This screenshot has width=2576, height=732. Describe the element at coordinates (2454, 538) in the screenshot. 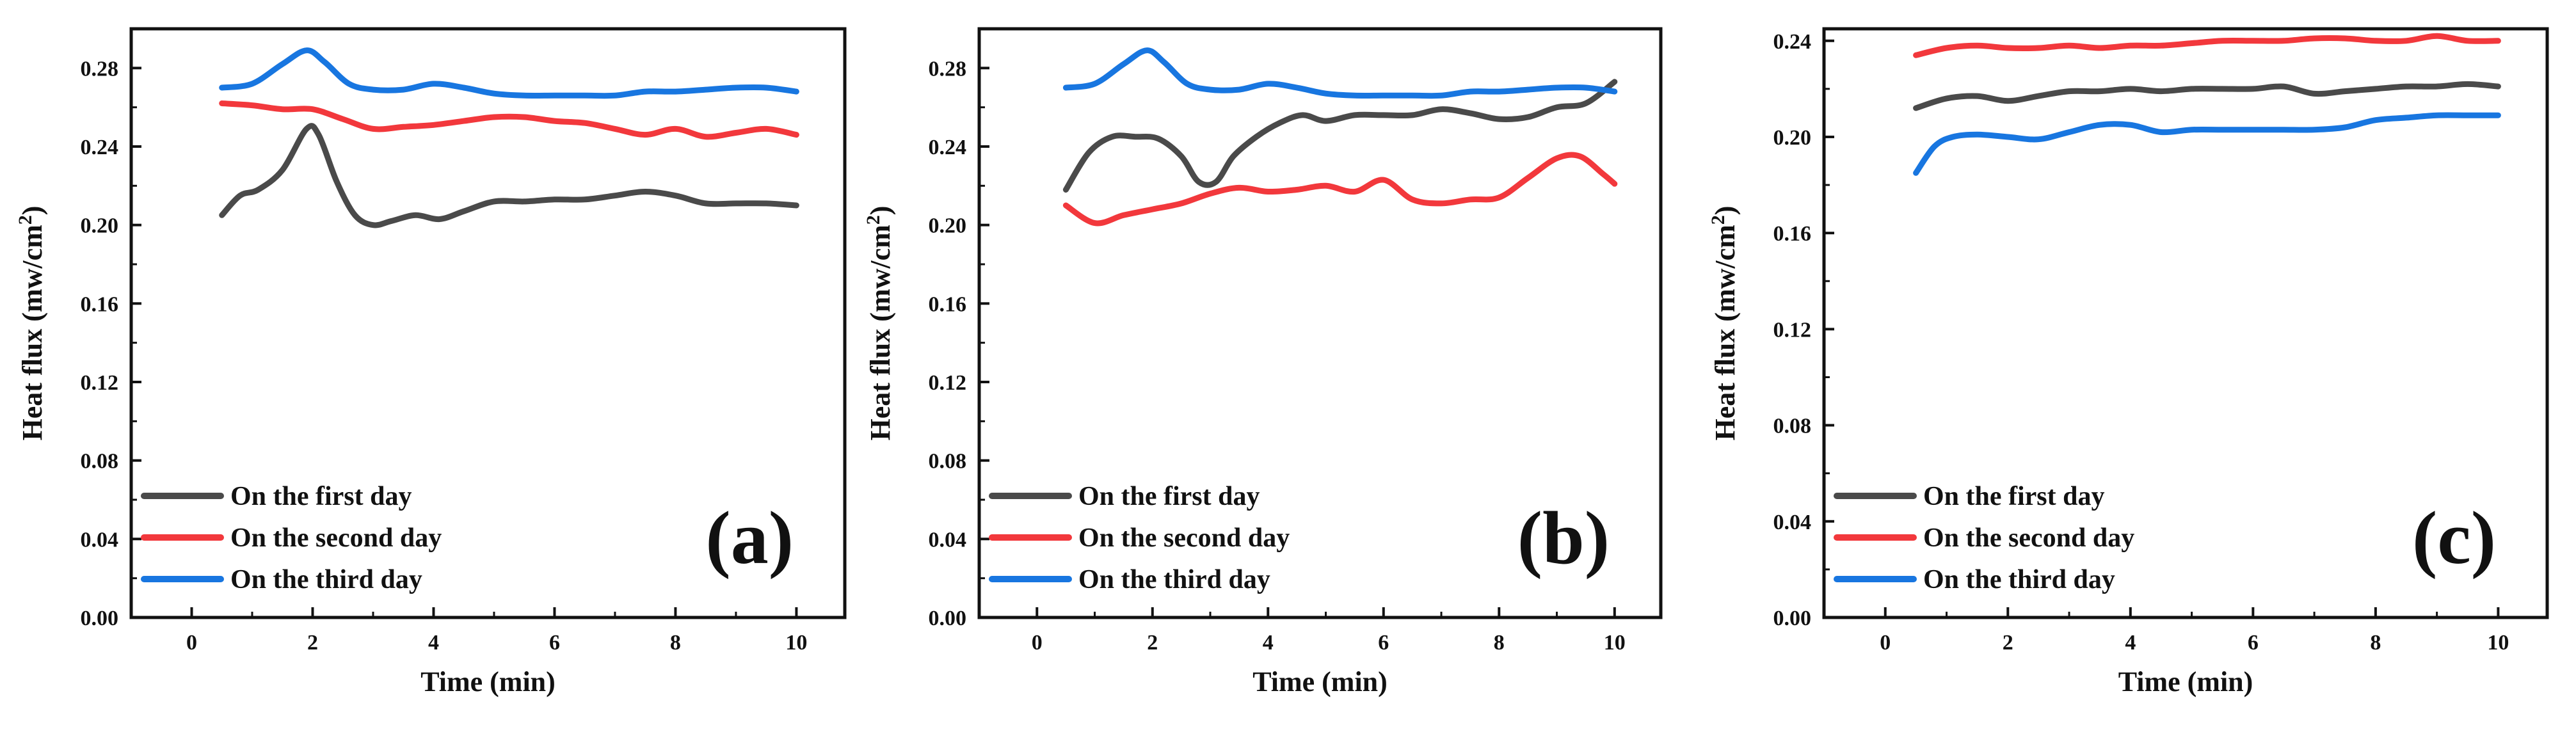

I see `panel-label: (c)` at that location.